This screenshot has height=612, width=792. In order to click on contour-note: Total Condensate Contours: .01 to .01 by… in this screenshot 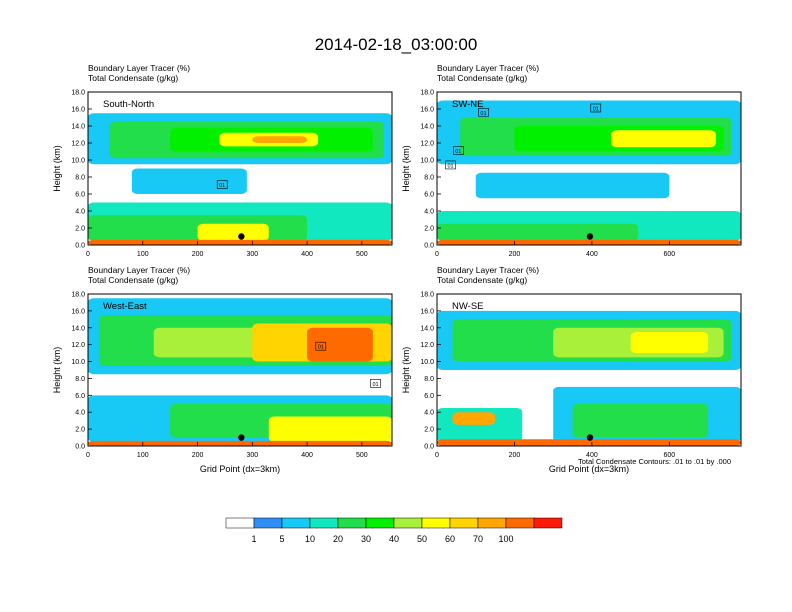, I will do `click(654, 461)`.